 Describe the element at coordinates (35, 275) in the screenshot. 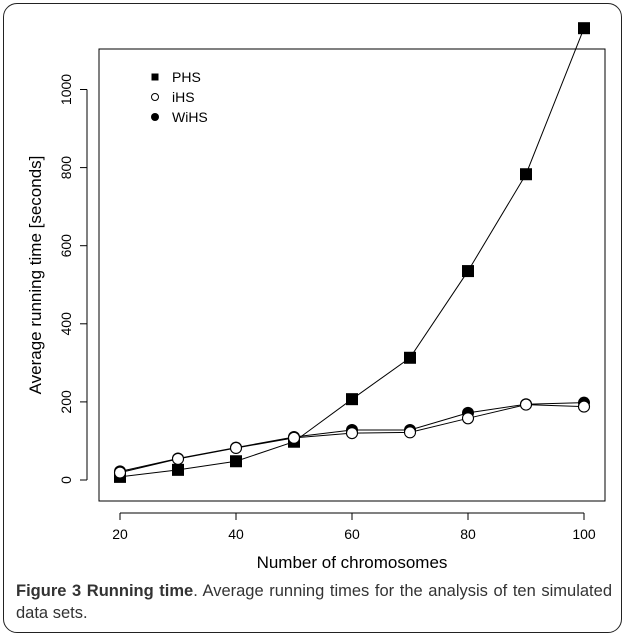

I see `y-axis-label: Average running time [seconds]` at that location.